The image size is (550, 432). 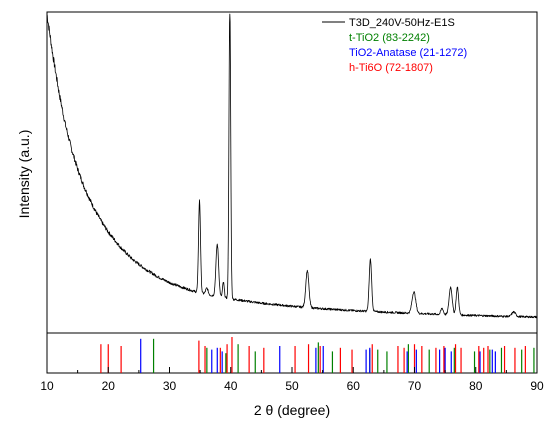 I want to click on x-axis: 10 20 30 40 50 60 70 80 90, so click(x=292, y=380).